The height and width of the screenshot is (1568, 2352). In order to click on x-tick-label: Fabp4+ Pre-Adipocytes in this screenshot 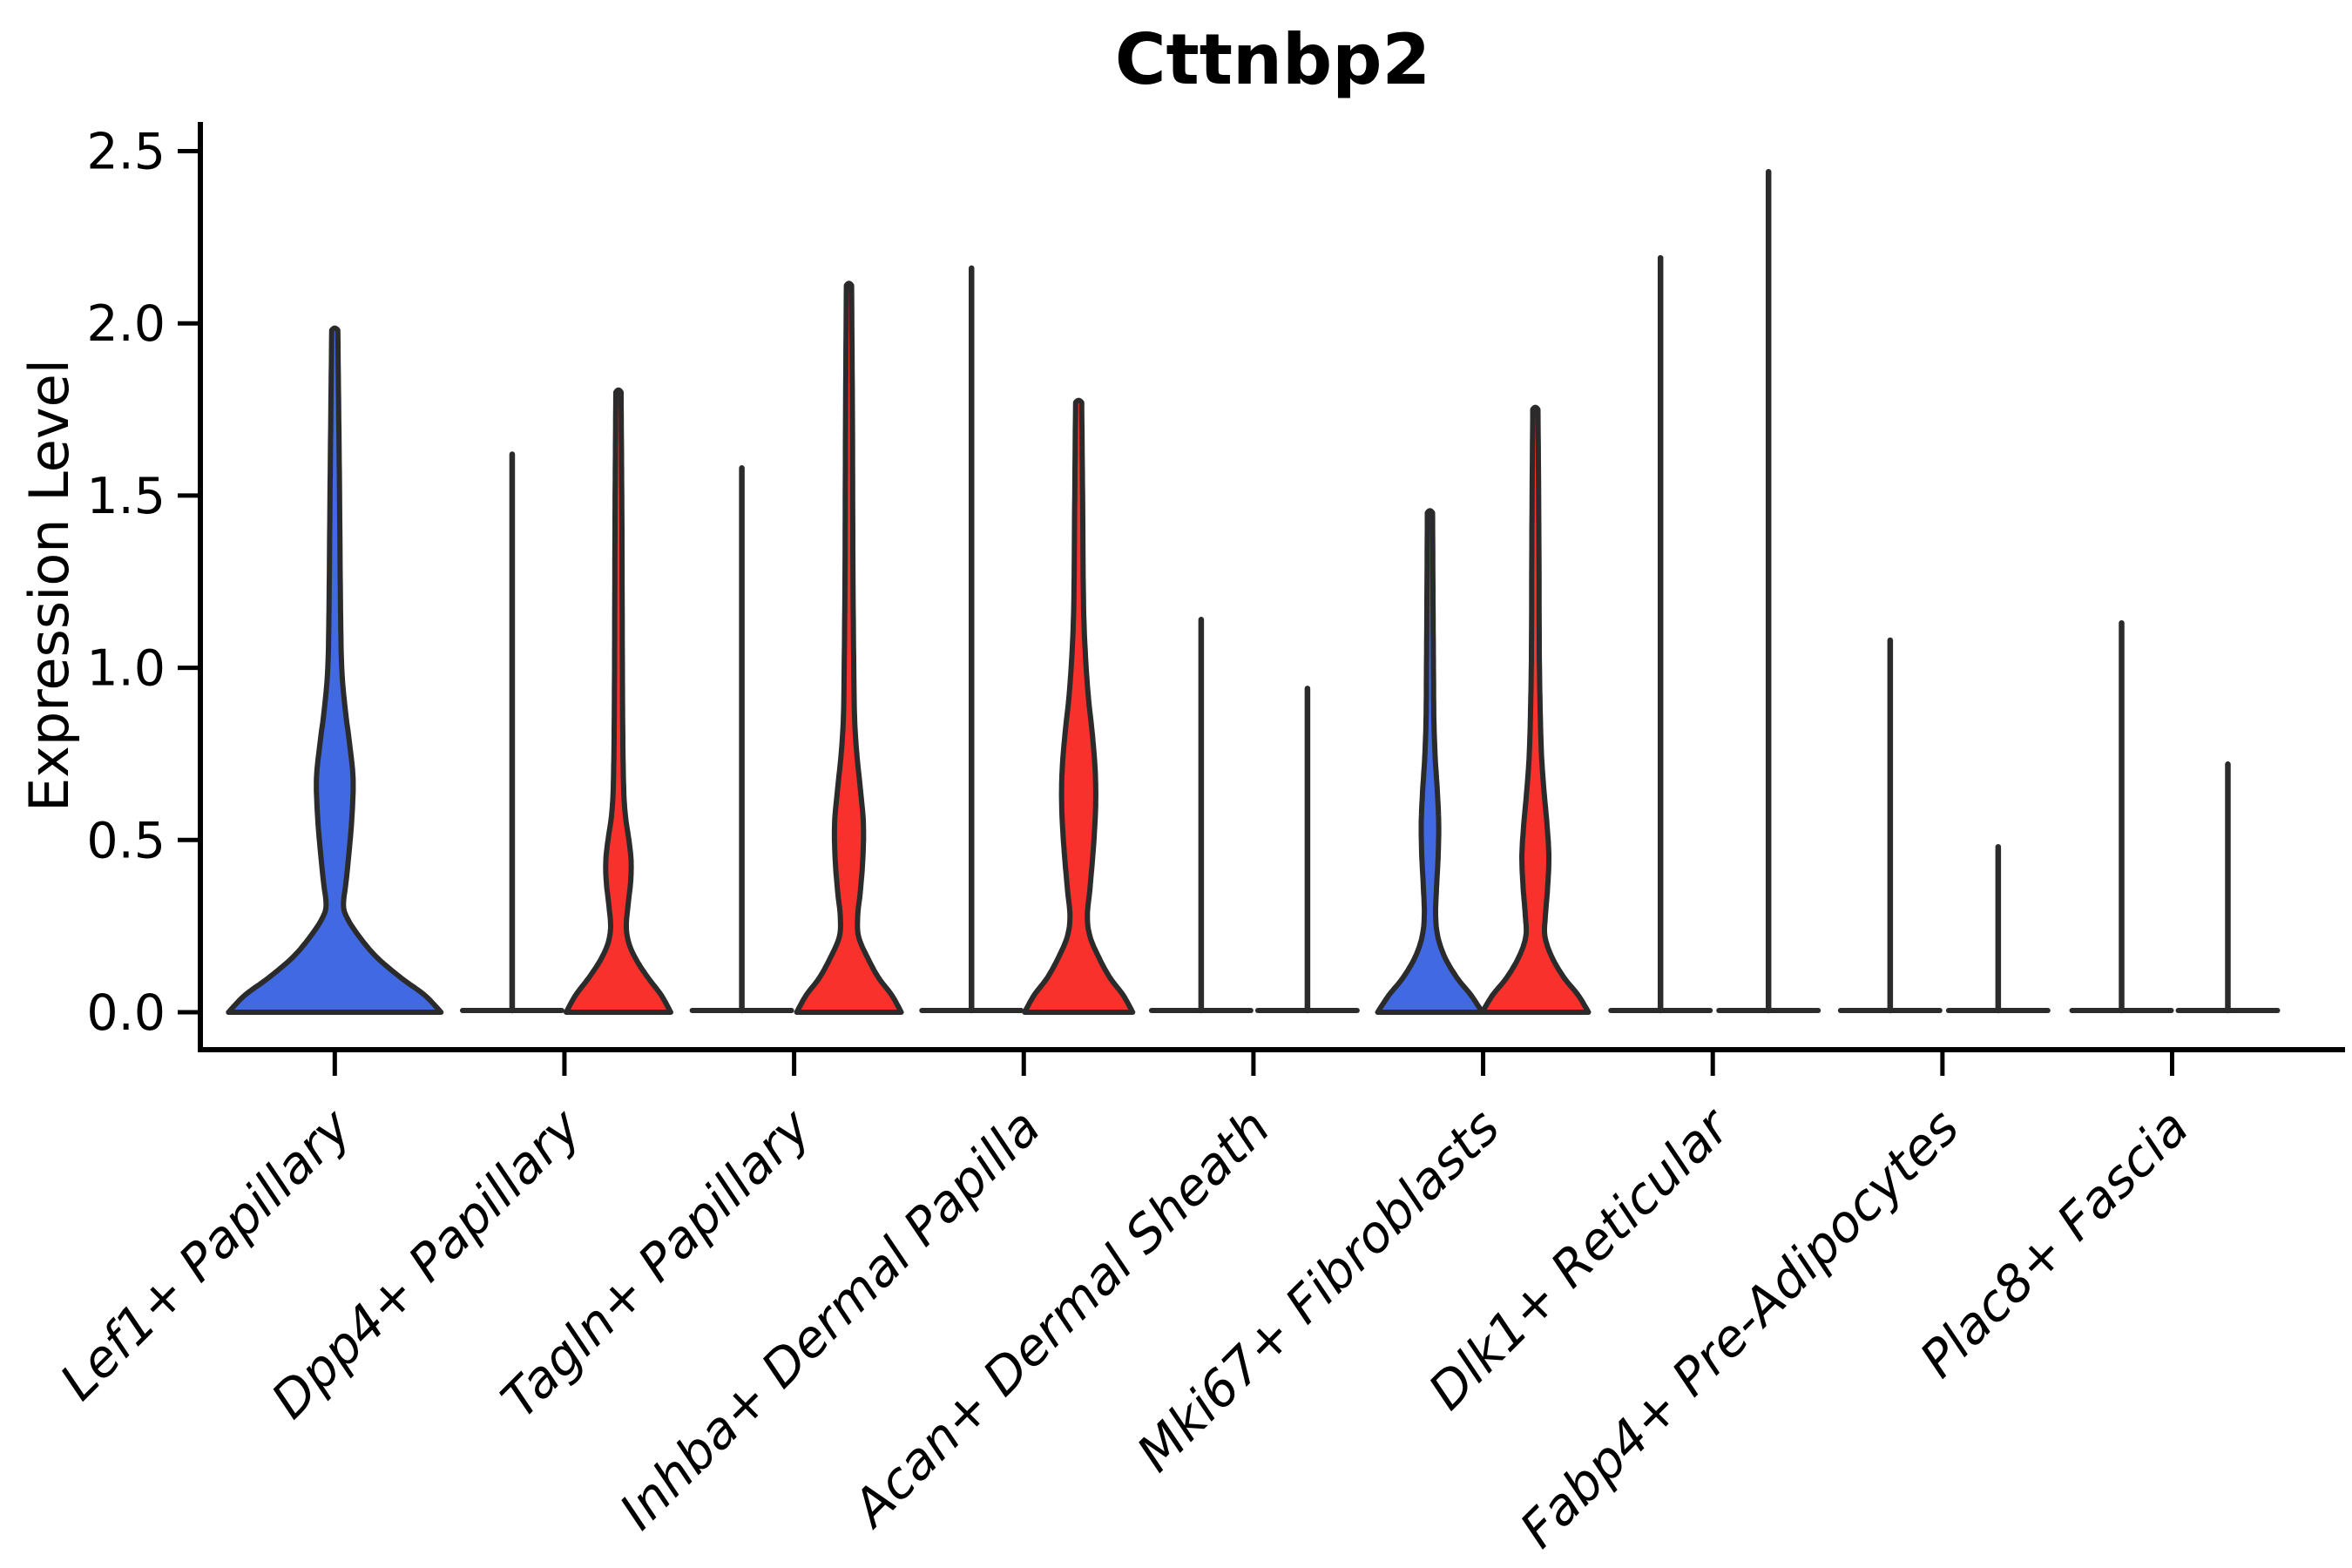, I will do `click(1739, 1329)`.